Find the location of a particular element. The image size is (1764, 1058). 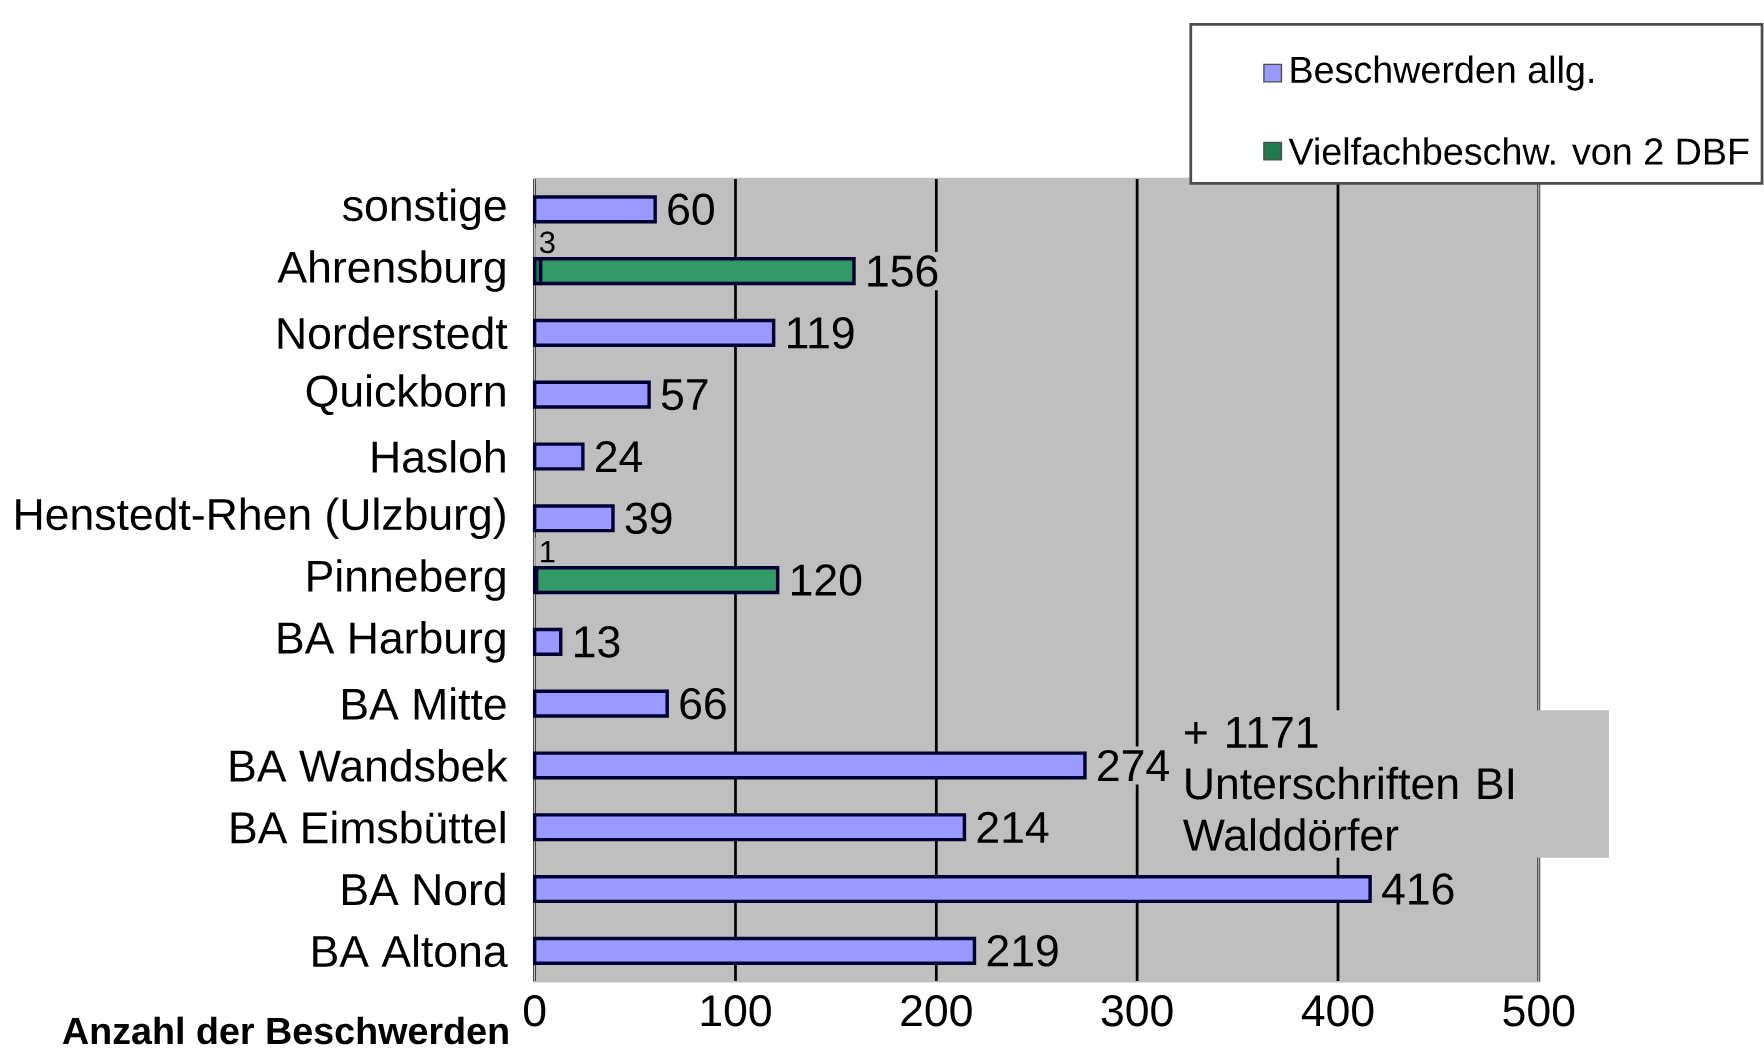

y-tick-label: Henstedt-Rhen (Ulzburg) is located at coordinates (260, 518).